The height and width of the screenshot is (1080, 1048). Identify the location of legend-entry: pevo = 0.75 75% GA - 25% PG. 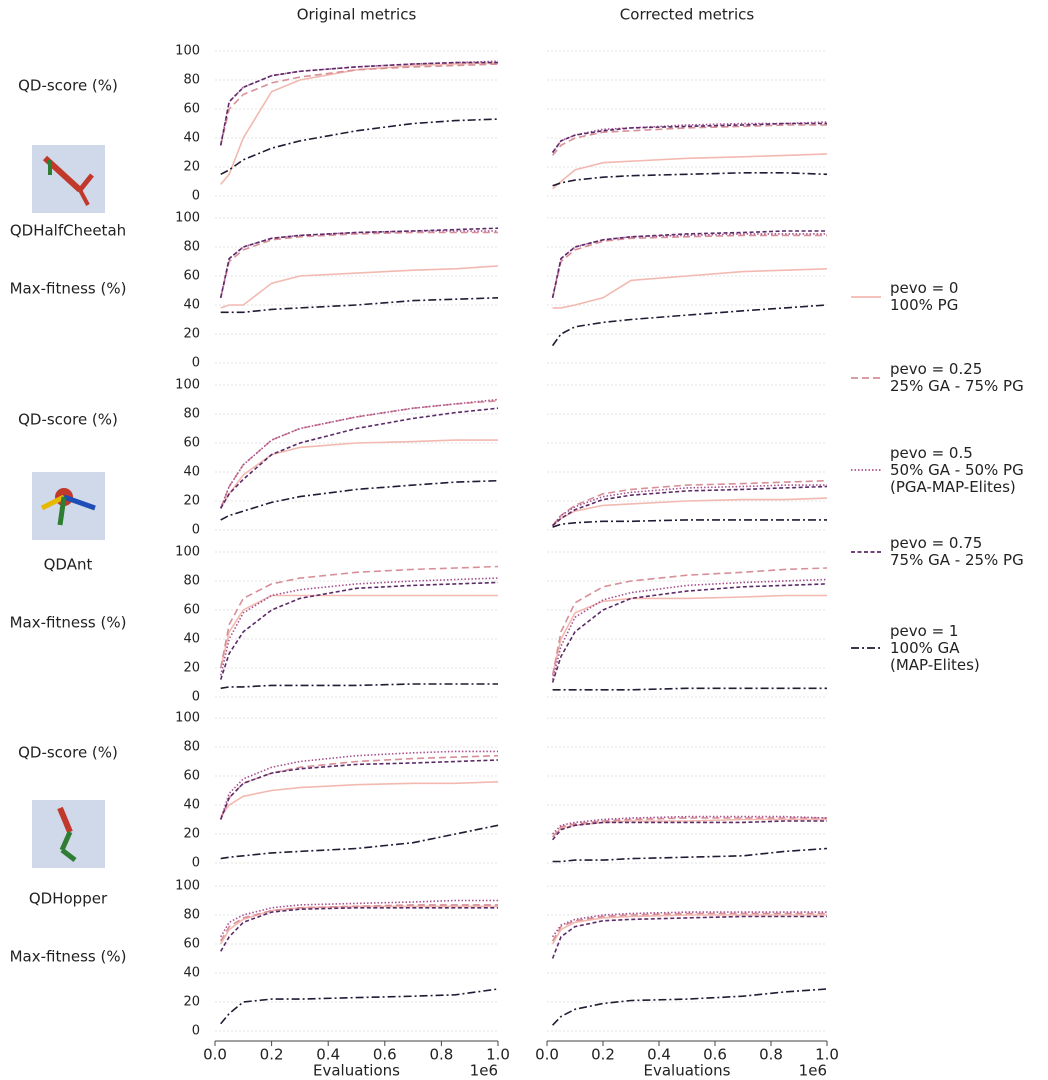
(937, 552).